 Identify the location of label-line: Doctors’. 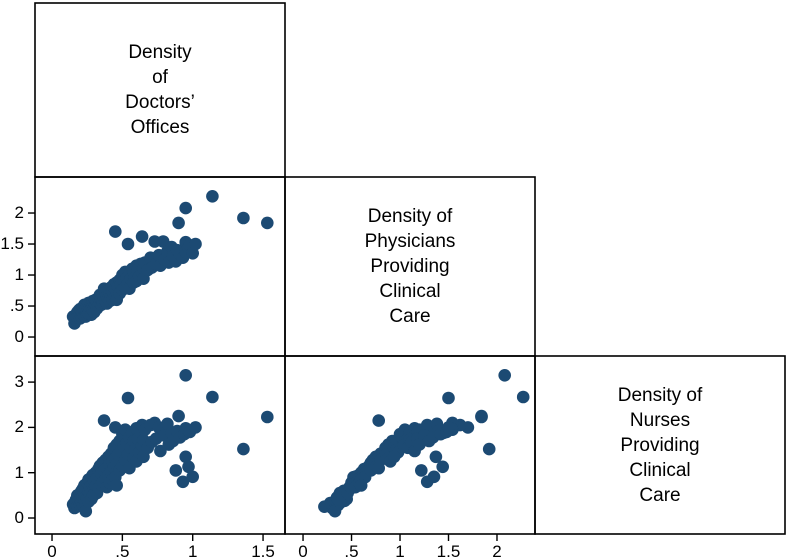
(160, 102).